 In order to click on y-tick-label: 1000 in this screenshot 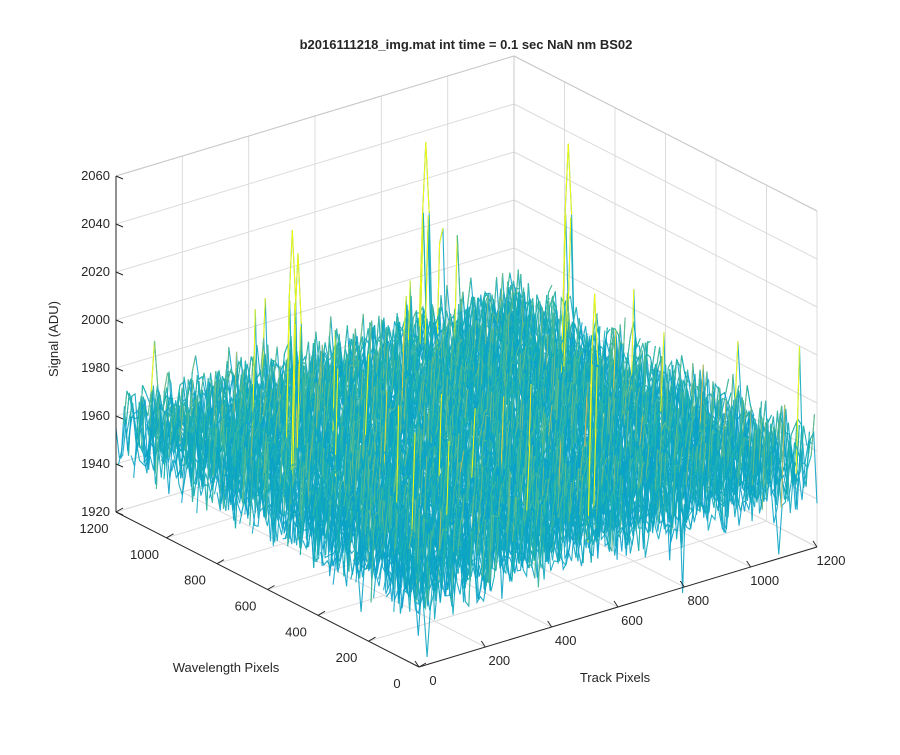, I will do `click(144, 554)`.